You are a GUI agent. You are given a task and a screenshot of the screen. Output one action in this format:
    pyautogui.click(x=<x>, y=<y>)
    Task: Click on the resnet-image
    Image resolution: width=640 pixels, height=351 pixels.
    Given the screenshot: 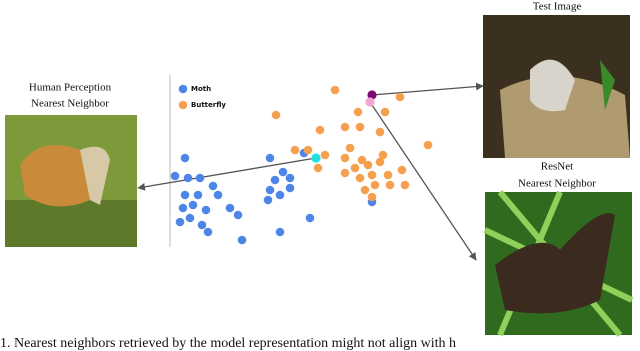 What is the action you would take?
    pyautogui.click(x=558, y=263)
    